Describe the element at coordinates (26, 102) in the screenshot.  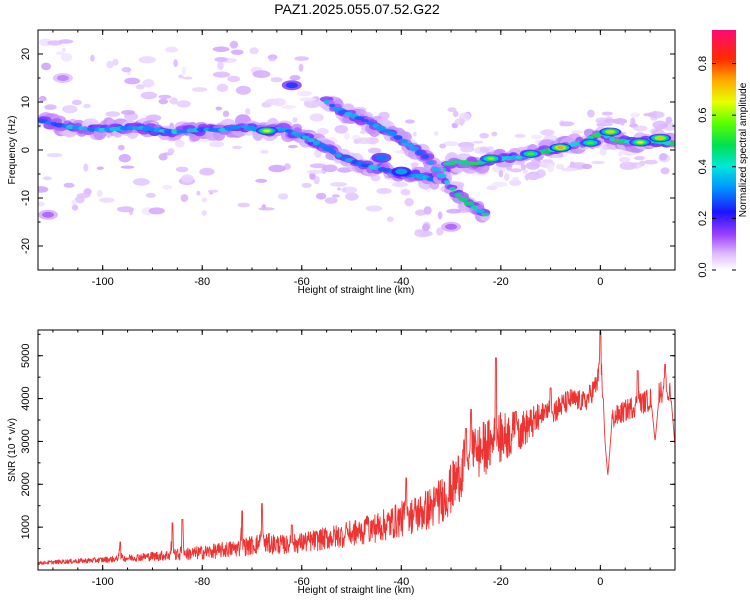
I see `spectrogram-ytick-label: 10` at that location.